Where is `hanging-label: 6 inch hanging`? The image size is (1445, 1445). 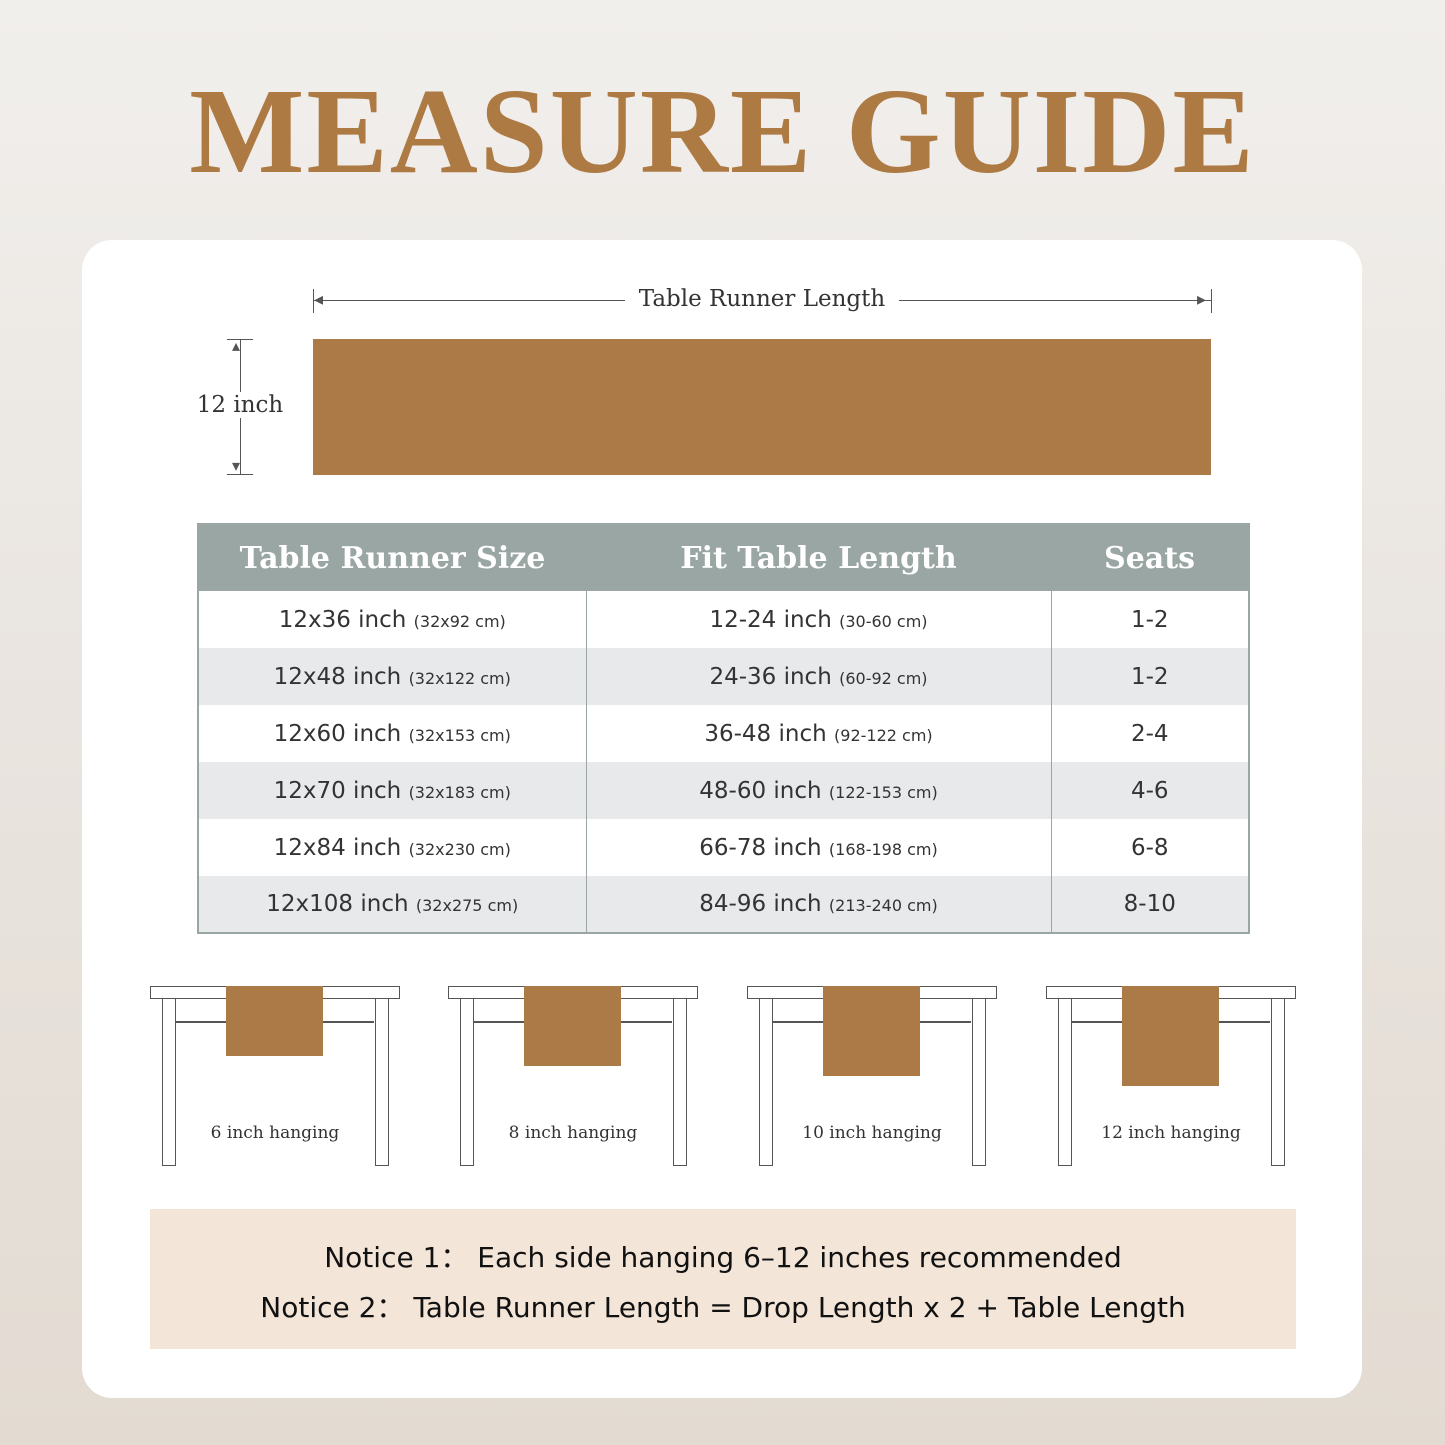 hanging-label: 6 inch hanging is located at coordinates (275, 1133).